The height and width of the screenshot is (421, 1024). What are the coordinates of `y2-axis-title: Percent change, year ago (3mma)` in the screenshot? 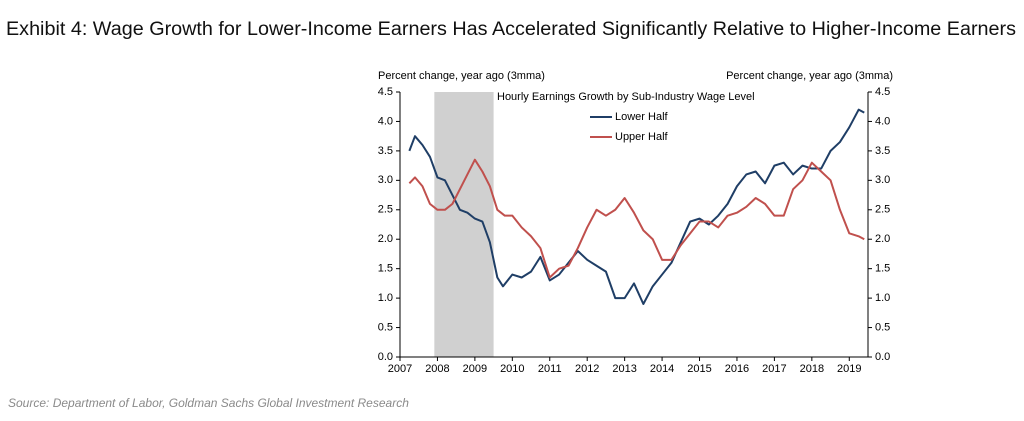 It's located at (809, 76).